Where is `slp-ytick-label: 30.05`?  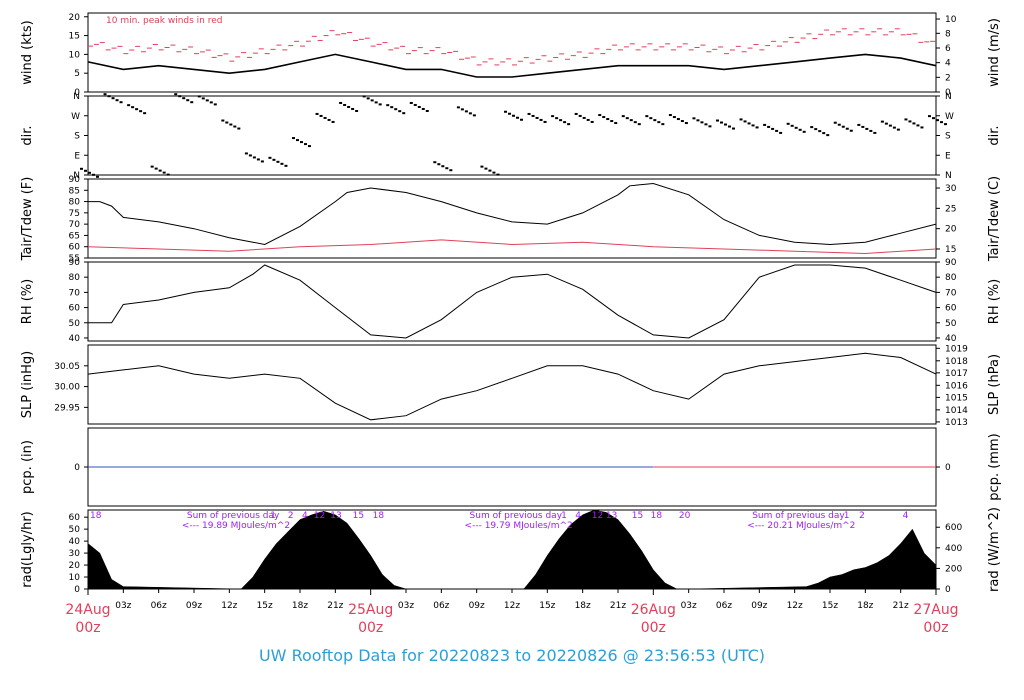 slp-ytick-label: 30.05 is located at coordinates (67, 367).